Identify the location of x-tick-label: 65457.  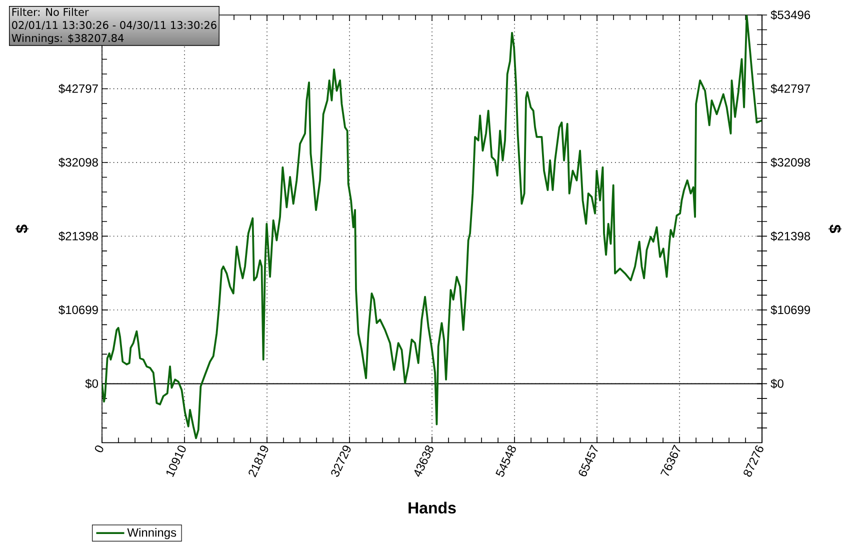
(588, 460).